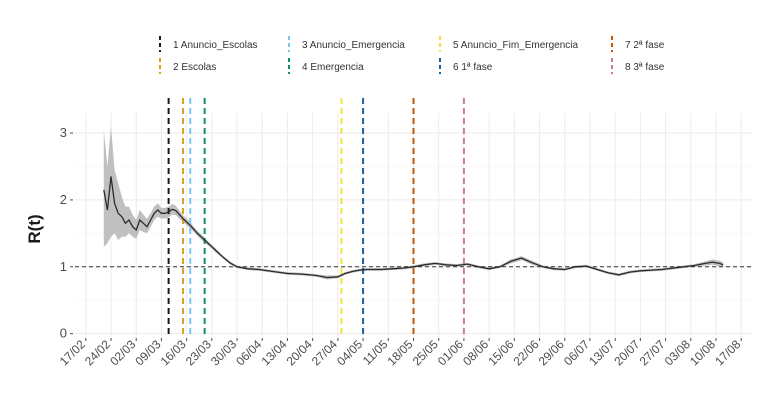 This screenshot has height=395, width=757. I want to click on x-tick-label: 11/05, so click(375, 352).